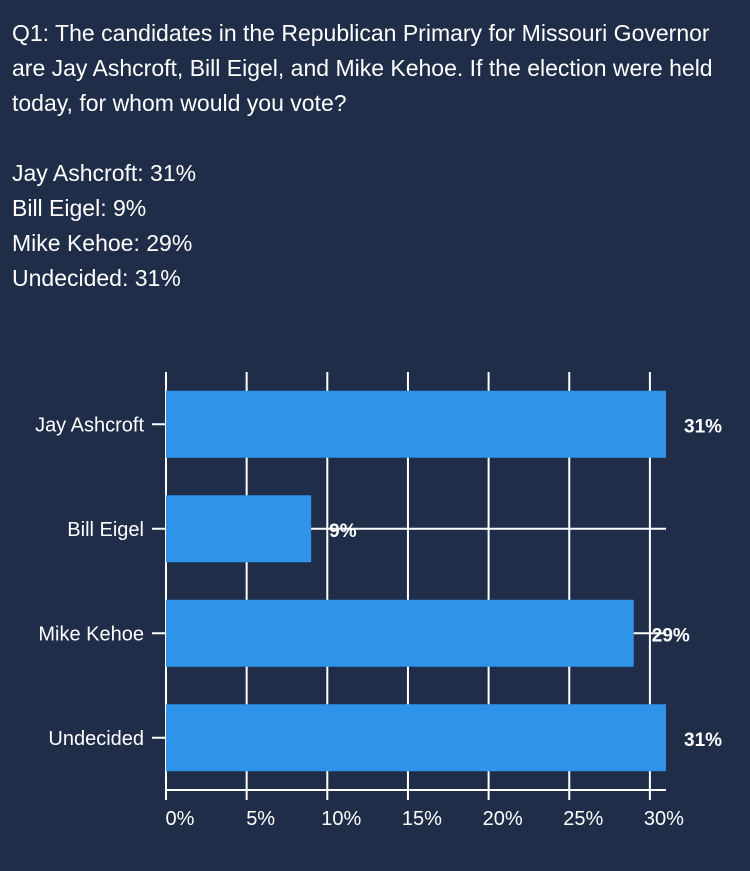  Describe the element at coordinates (180, 819) in the screenshot. I see `x-tick-label: 0%` at that location.